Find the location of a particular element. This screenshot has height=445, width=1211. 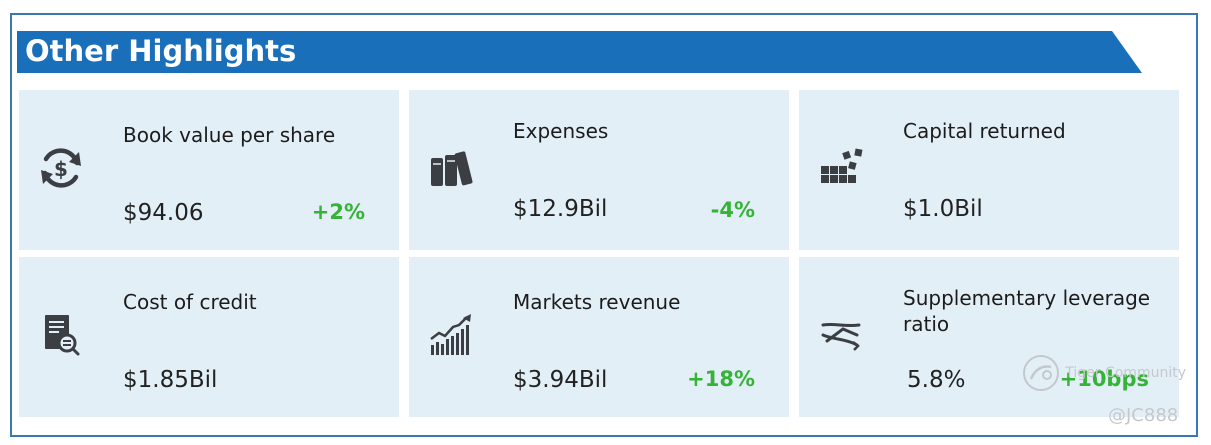

card-change: +2% is located at coordinates (338, 212).